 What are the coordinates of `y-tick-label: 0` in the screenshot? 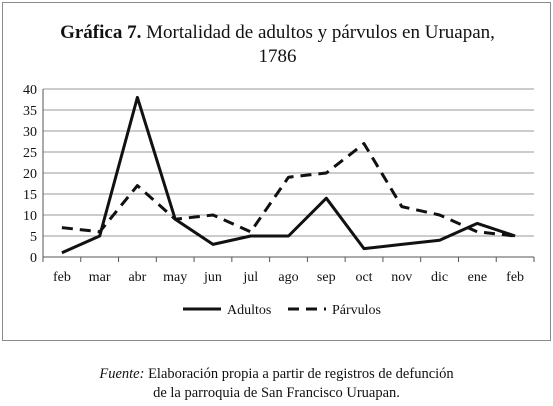 It's located at (33, 258).